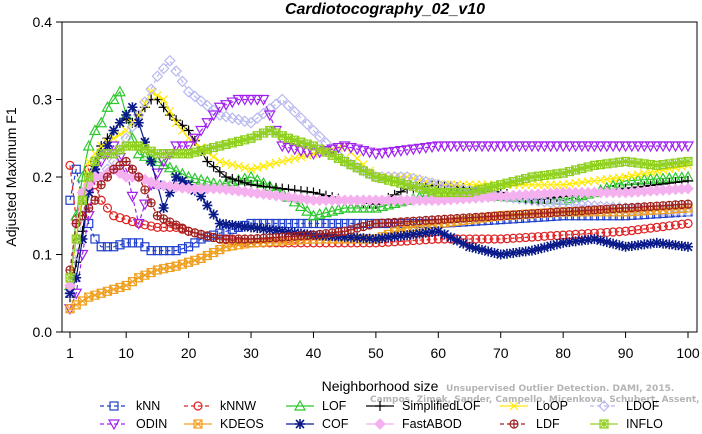  What do you see at coordinates (189, 353) in the screenshot?
I see `x-tick-label: 20` at bounding box center [189, 353].